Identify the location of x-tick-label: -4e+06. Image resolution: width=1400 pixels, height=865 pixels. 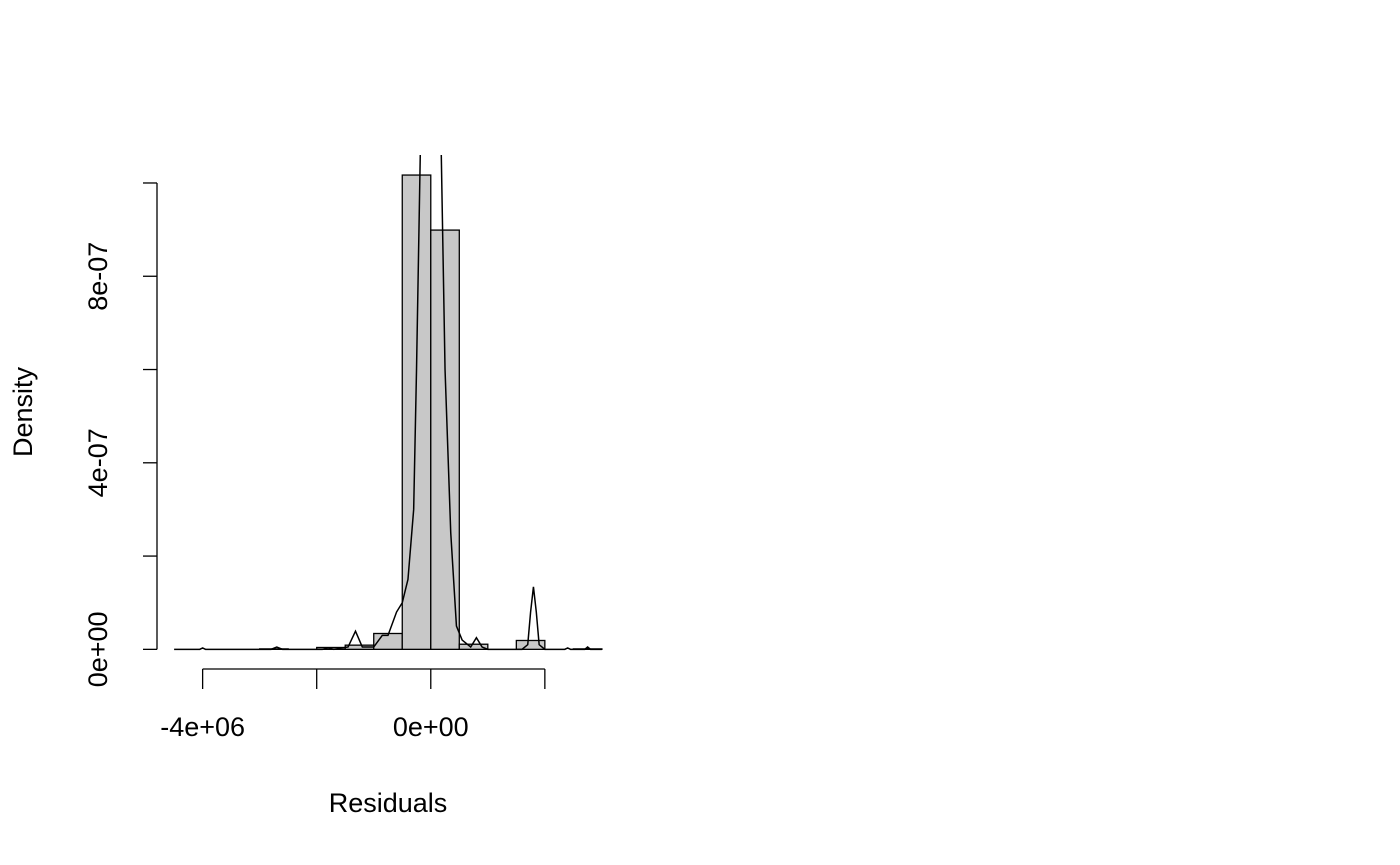
(202, 727).